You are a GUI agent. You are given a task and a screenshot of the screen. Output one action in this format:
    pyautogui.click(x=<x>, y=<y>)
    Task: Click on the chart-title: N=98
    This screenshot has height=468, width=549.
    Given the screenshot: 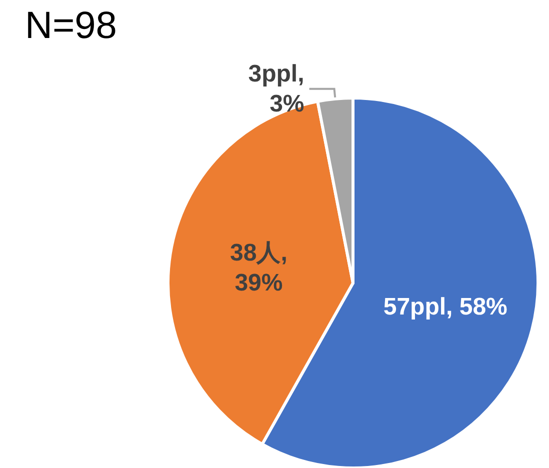 What is the action you would take?
    pyautogui.click(x=71, y=26)
    